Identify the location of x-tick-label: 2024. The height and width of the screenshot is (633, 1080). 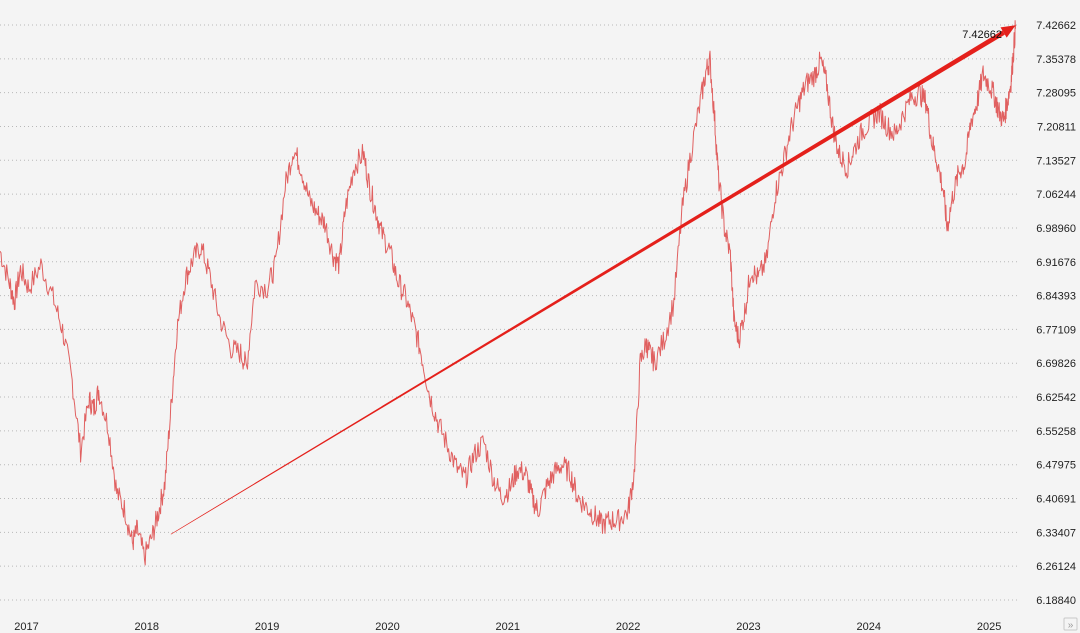
(869, 627).